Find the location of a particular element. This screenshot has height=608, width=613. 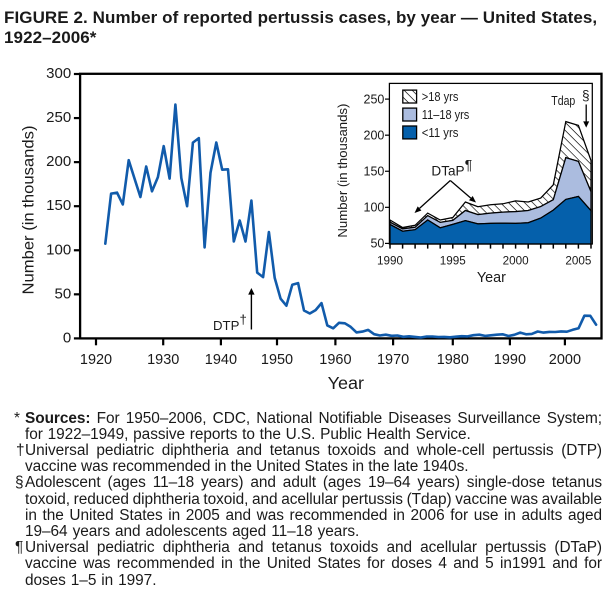

svg-text: 0 is located at coordinates (67, 337).